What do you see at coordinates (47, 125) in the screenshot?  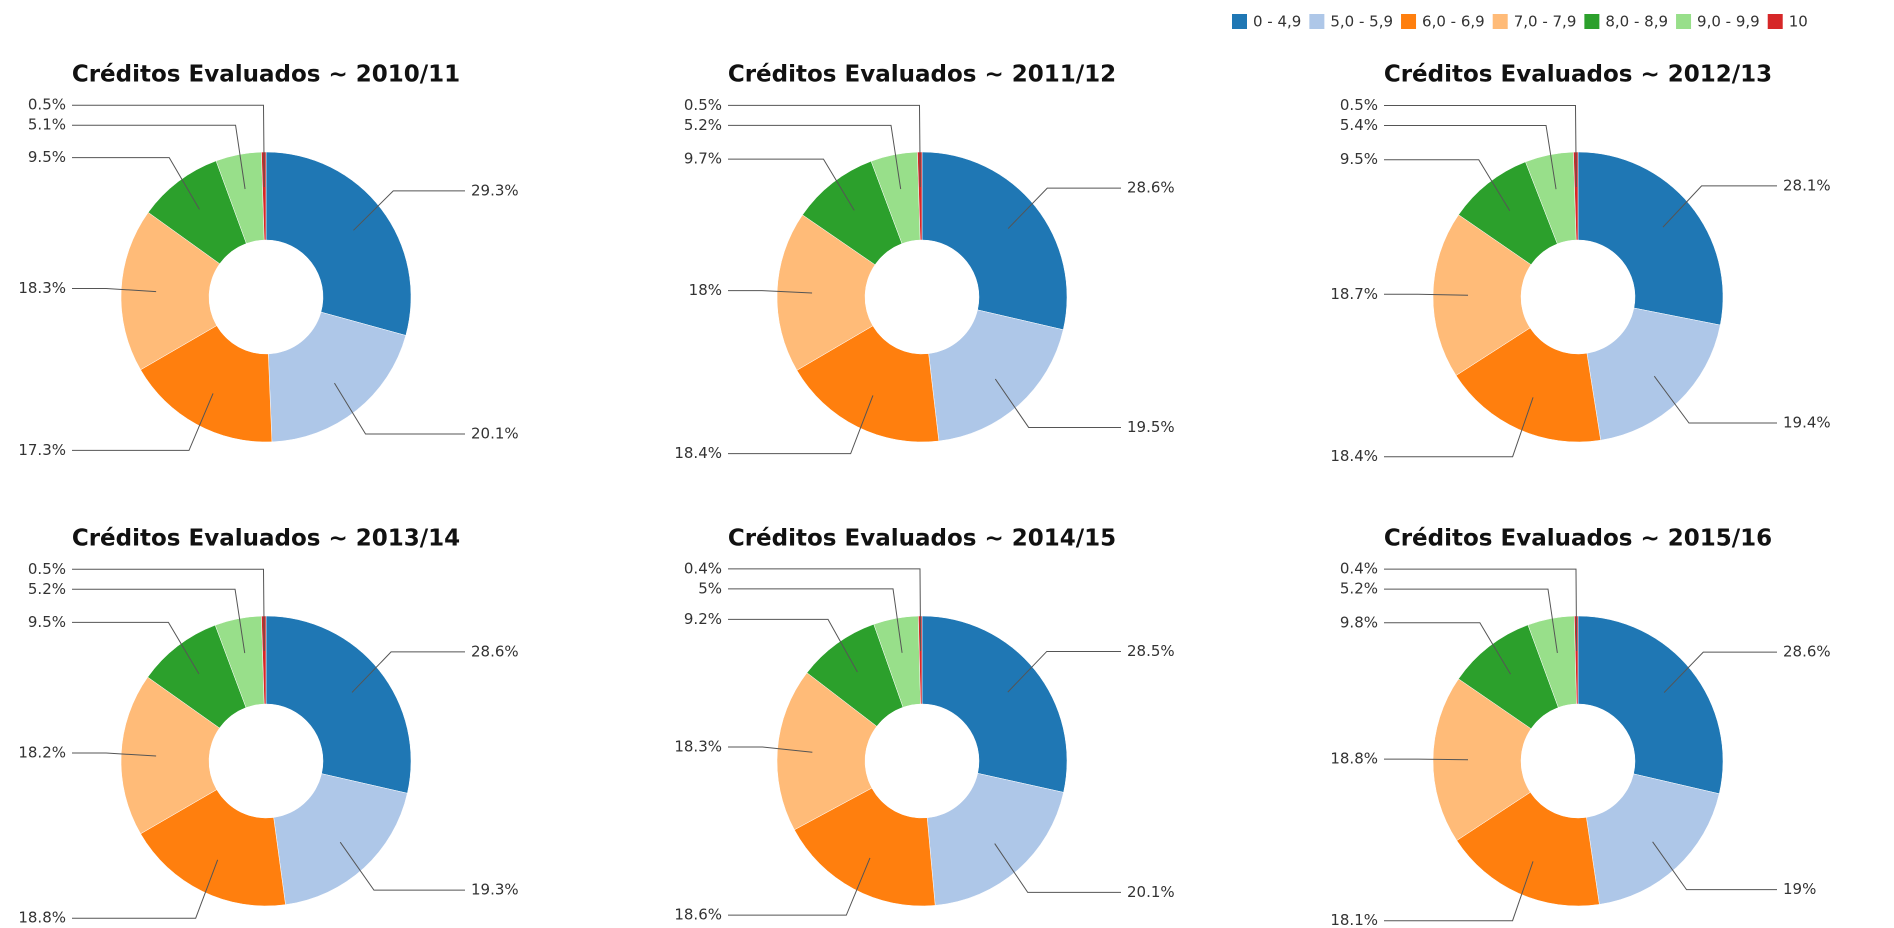 I see `data-label: 5.1%` at bounding box center [47, 125].